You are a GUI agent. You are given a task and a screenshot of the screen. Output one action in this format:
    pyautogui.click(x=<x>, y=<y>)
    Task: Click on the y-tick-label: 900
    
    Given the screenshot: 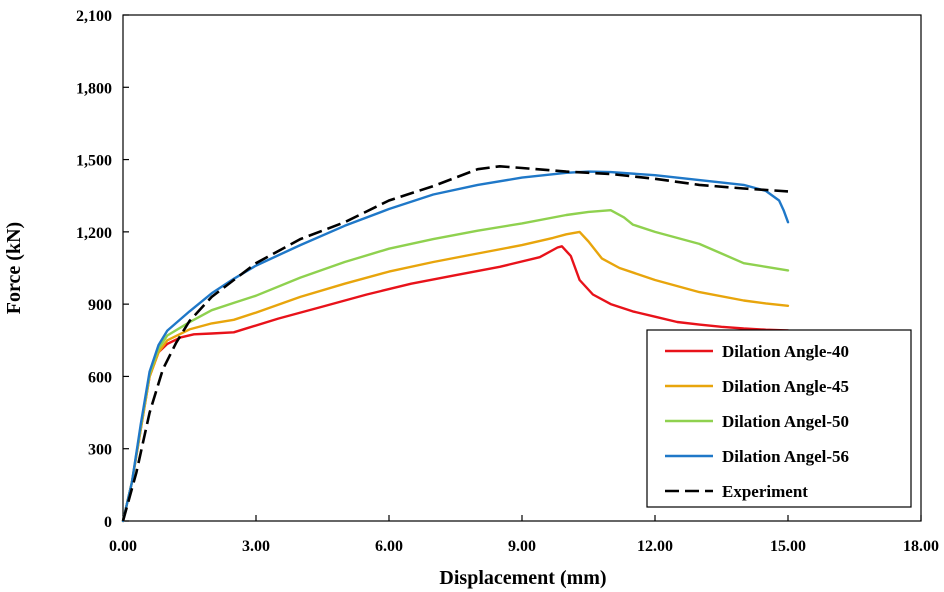 What is the action you would take?
    pyautogui.click(x=100, y=305)
    